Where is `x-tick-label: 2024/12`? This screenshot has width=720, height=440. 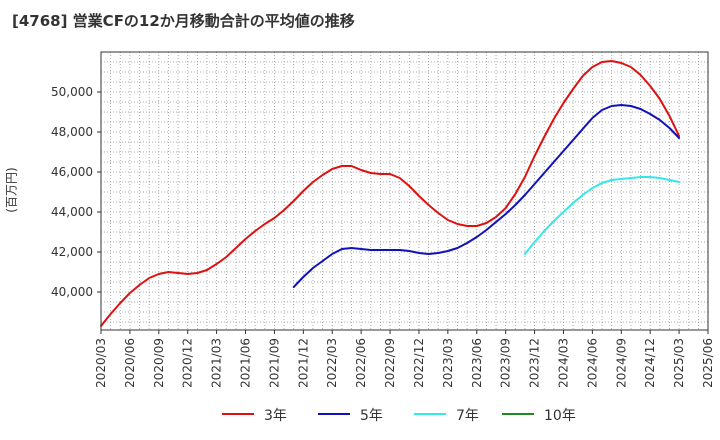 x-tick-label: 2024/12 is located at coordinates (650, 363).